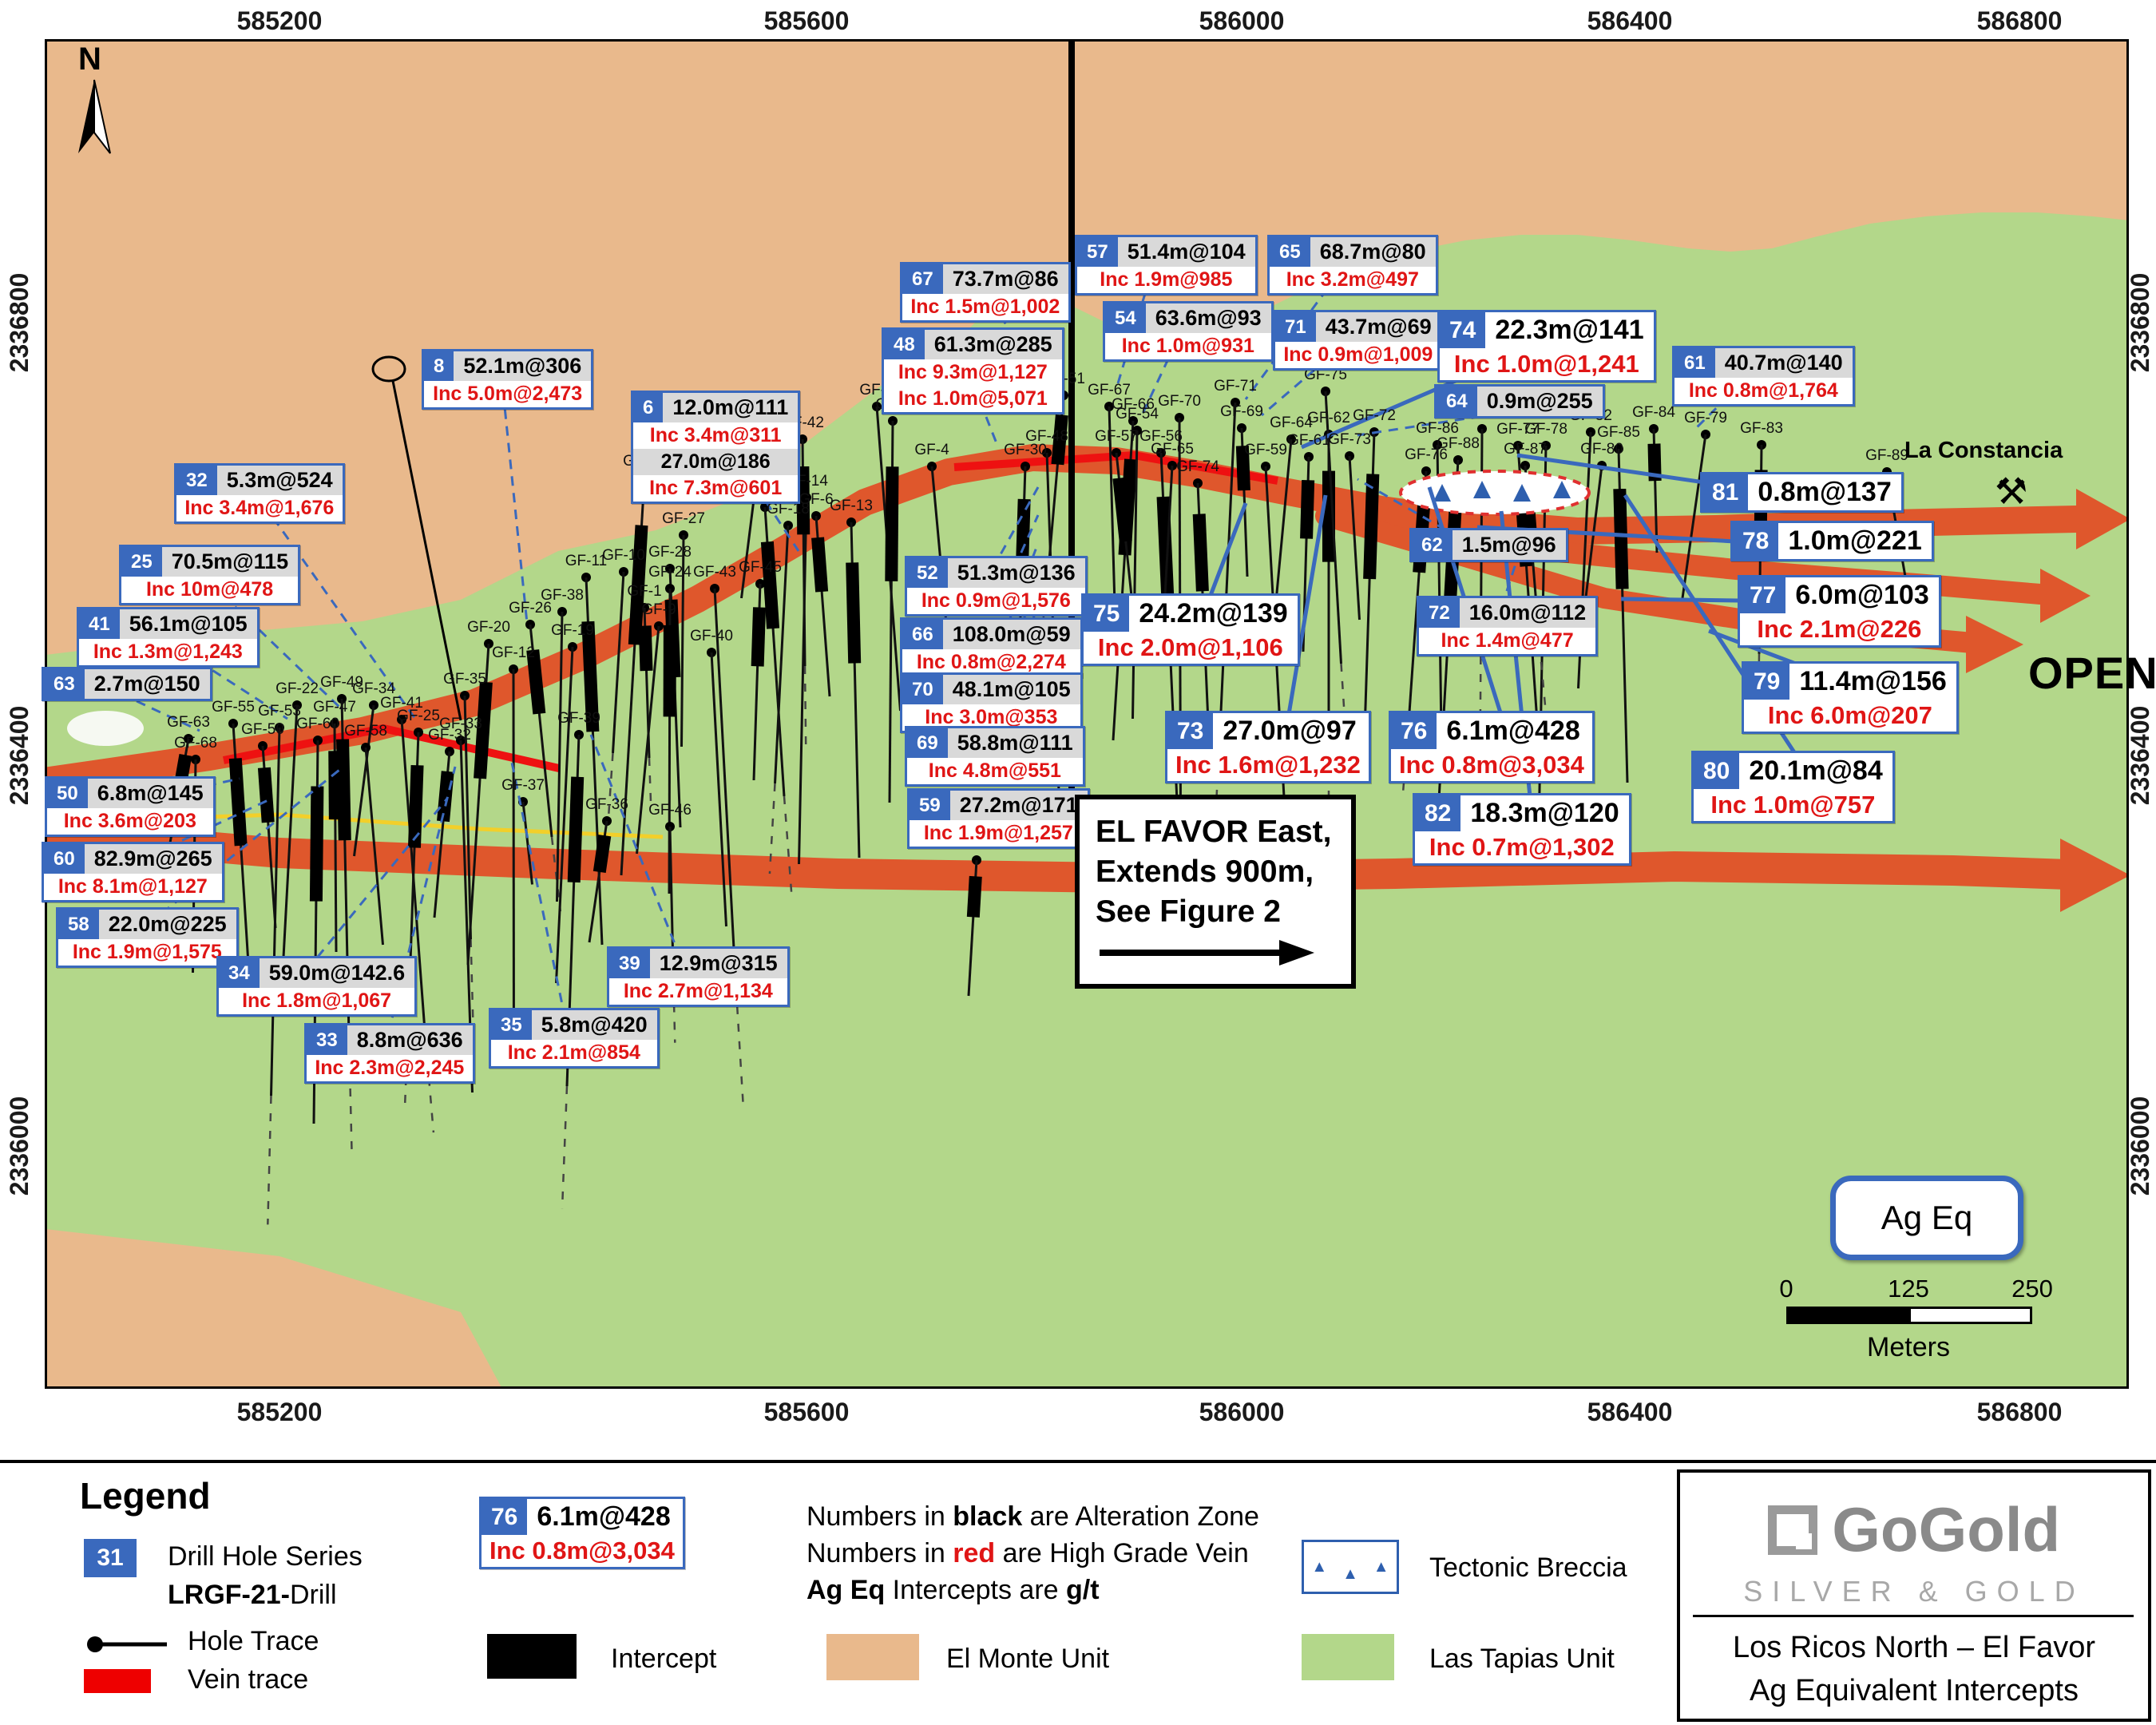  Describe the element at coordinates (1205, 872) in the screenshot. I see `el-favor-line: Extends 900m,` at that location.